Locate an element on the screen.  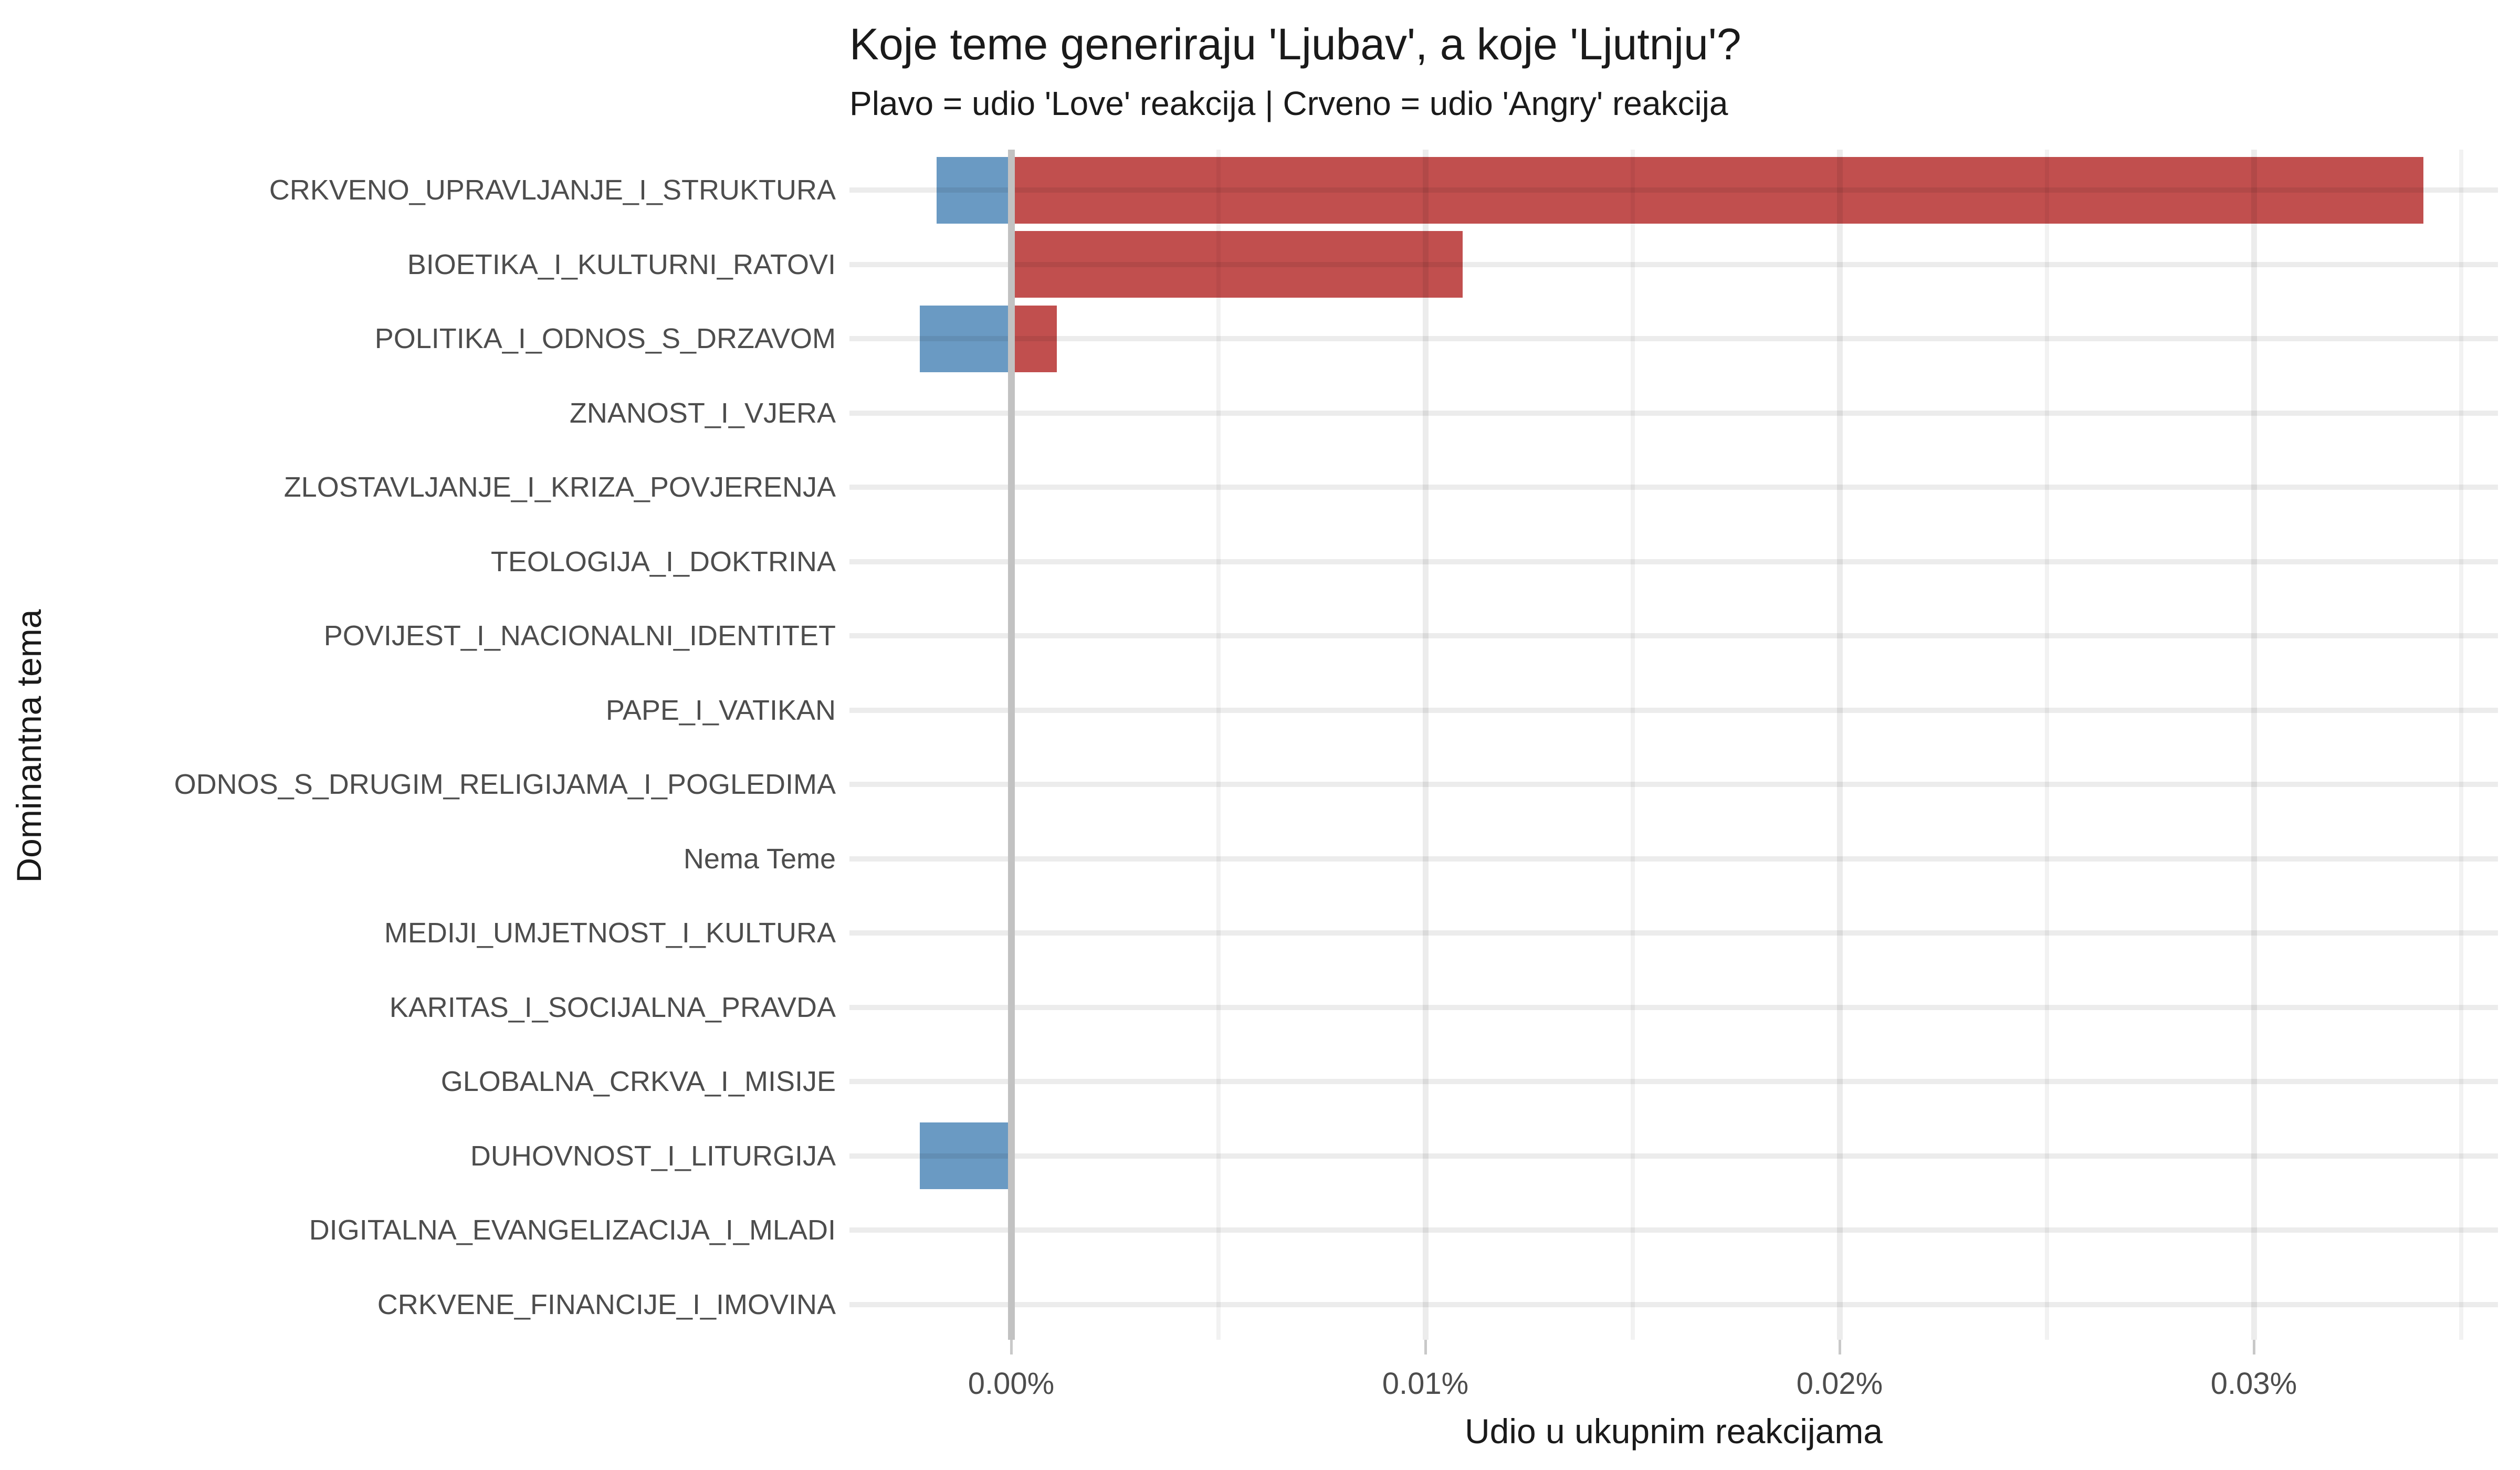
category-label: TEOLOGIJA_I_DOKTRINA is located at coordinates (663, 561).